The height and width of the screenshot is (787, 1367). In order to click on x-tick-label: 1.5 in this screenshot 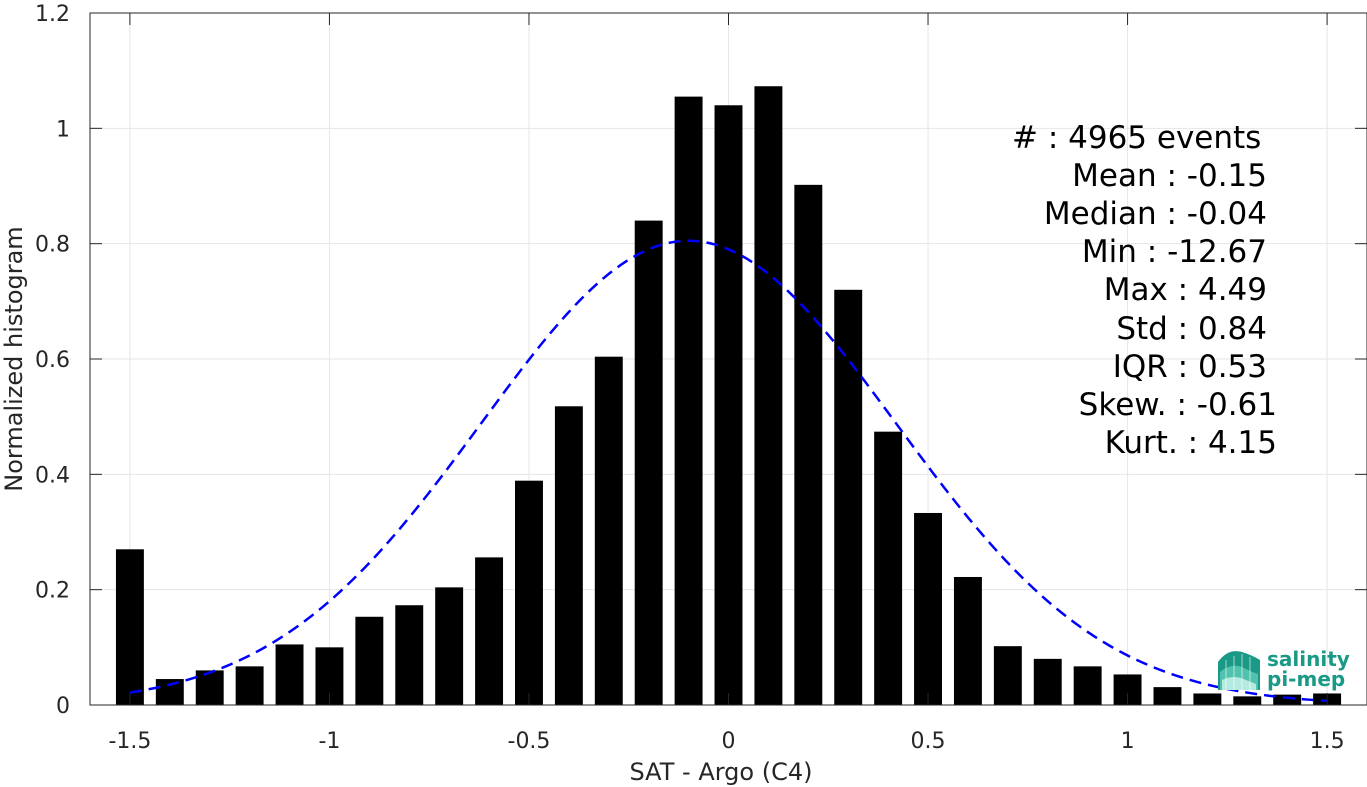, I will do `click(1327, 741)`.